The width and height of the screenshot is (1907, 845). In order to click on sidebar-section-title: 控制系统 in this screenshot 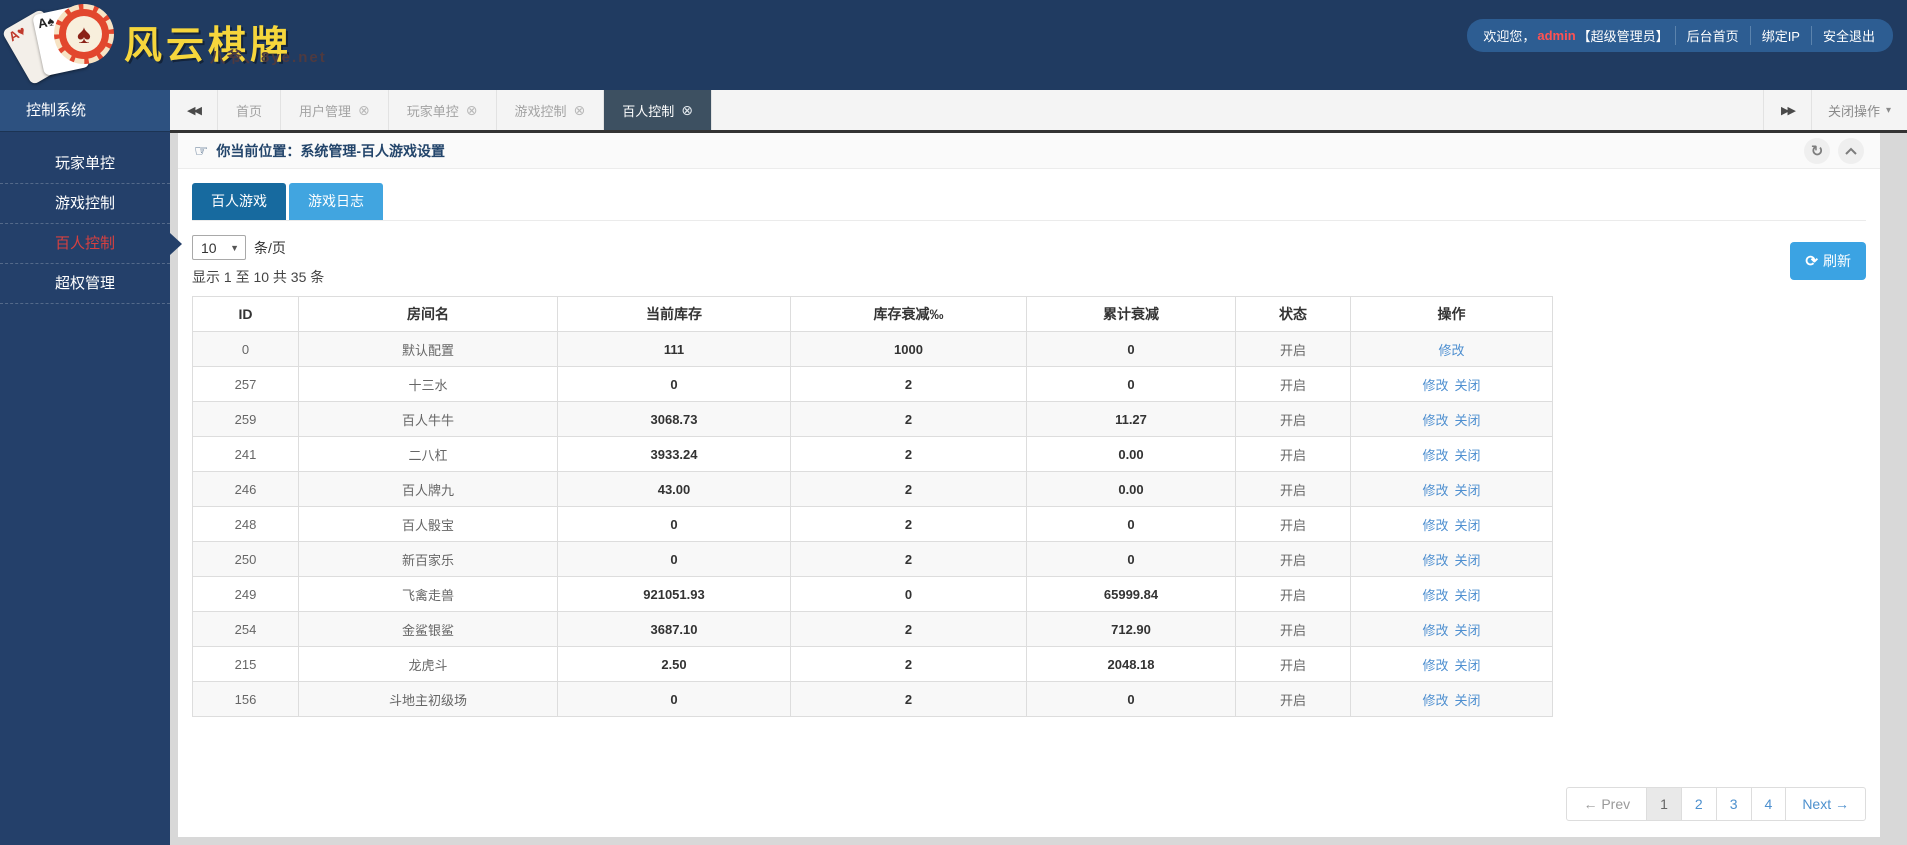, I will do `click(85, 111)`.